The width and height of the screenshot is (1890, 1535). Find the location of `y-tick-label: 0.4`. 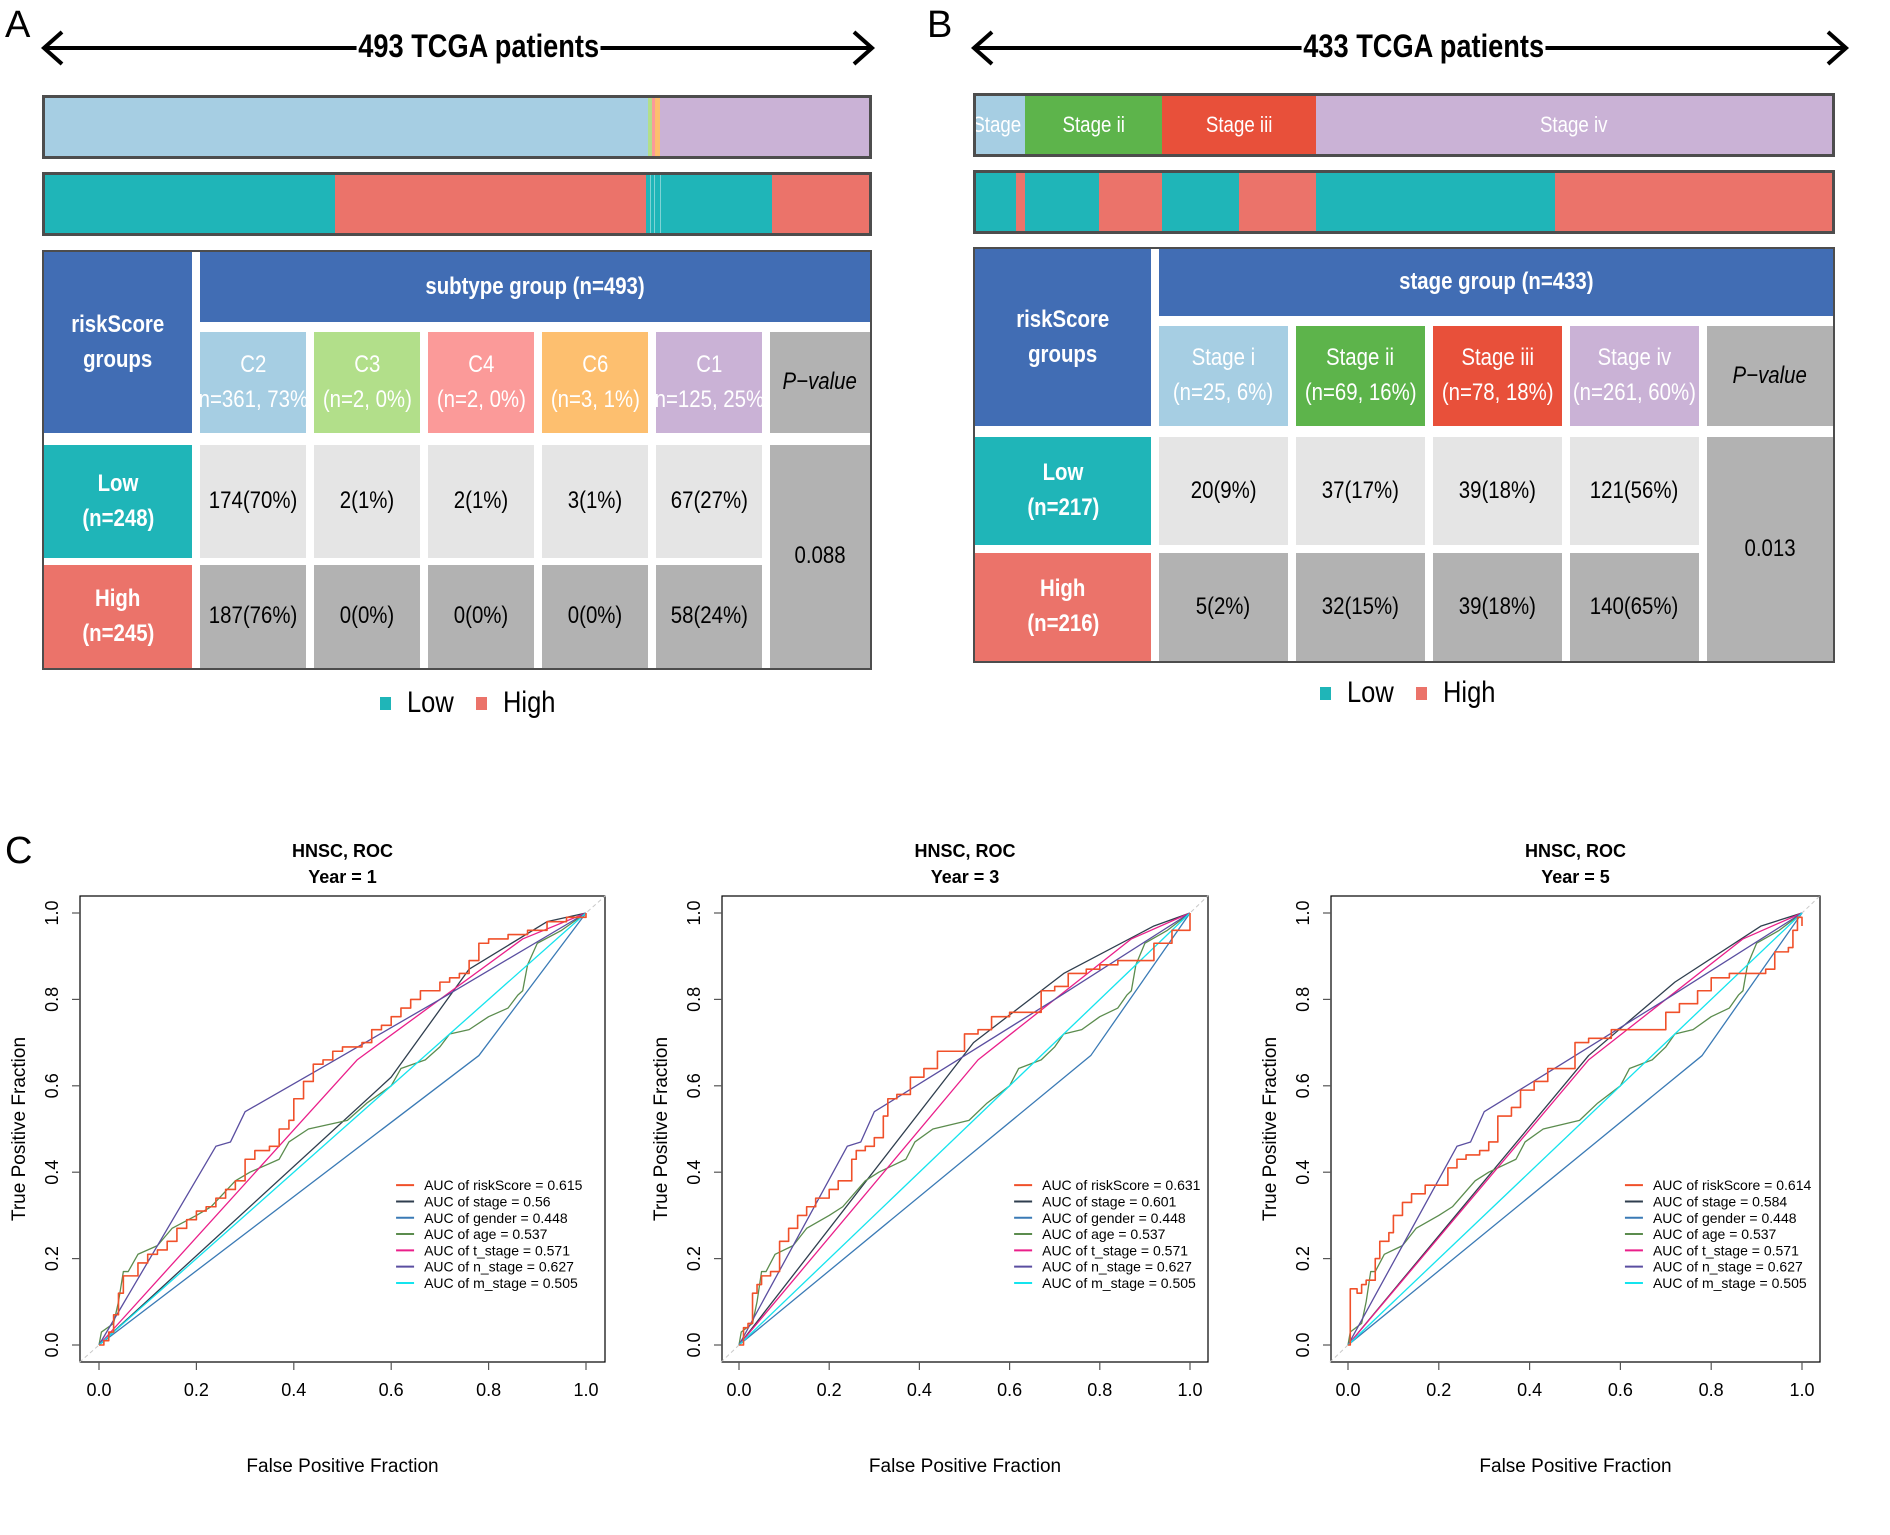

y-tick-label: 0.4 is located at coordinates (52, 1172).